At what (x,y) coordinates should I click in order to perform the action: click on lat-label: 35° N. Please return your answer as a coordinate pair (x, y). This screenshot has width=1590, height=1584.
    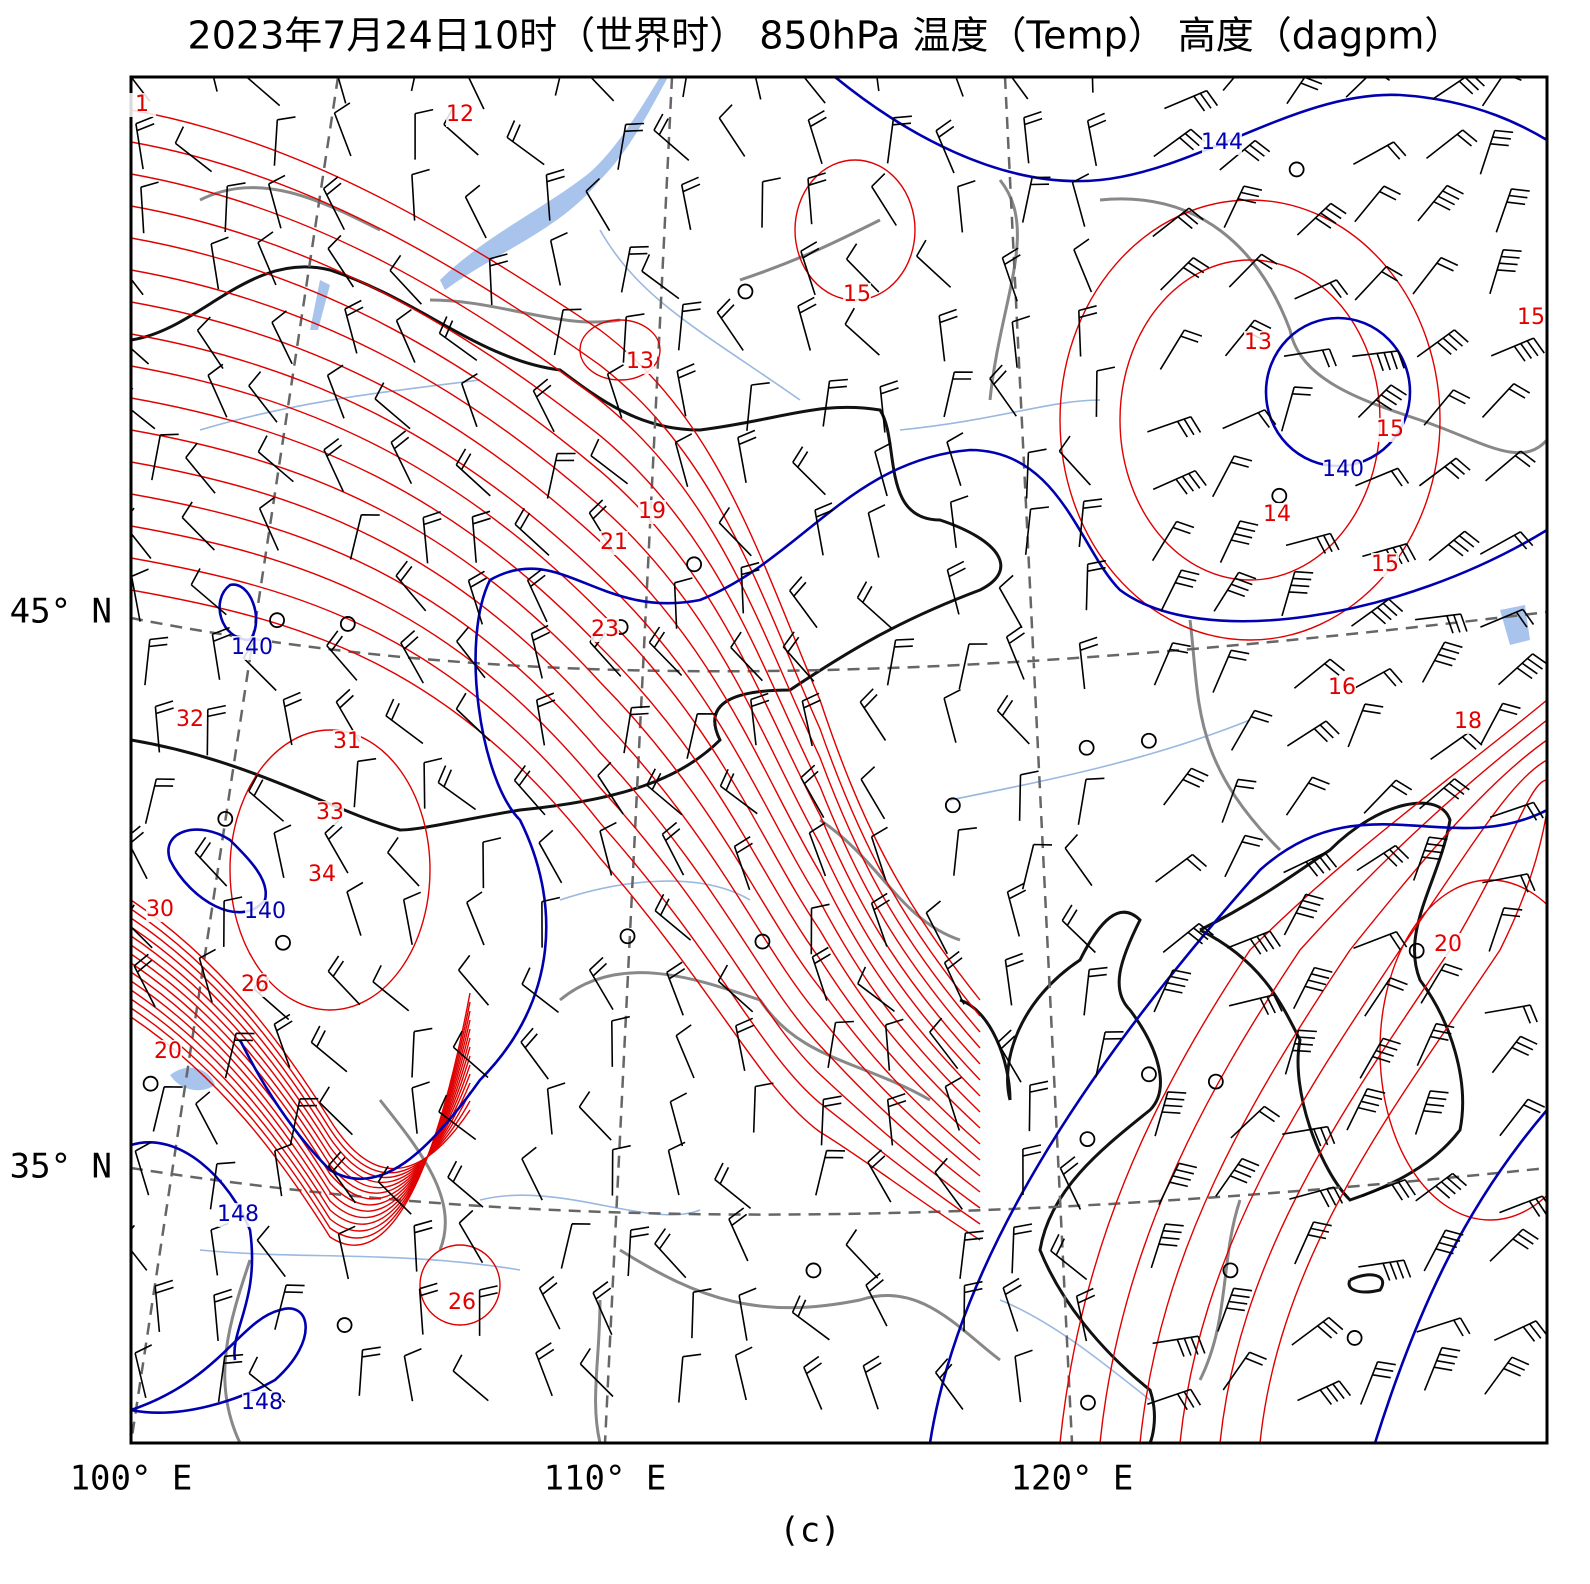
    Looking at the image, I should click on (61, 1167).